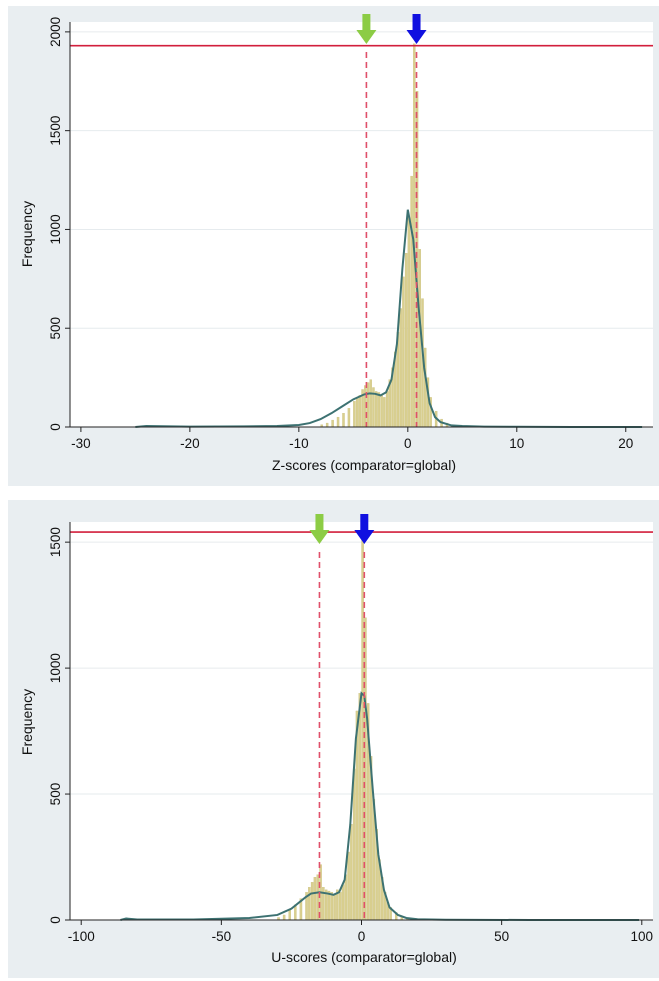 This screenshot has width=659, height=981. What do you see at coordinates (516, 443) in the screenshot?
I see `x-tick-label: 10` at bounding box center [516, 443].